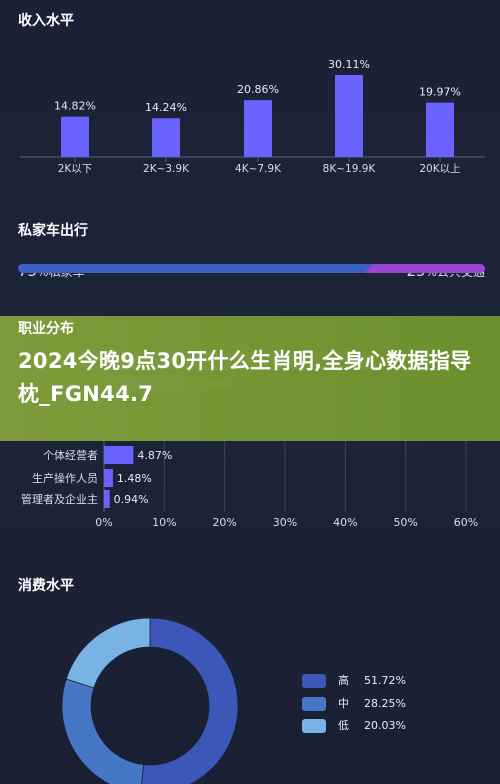 This screenshot has width=500, height=784. I want to click on occupation-bar-label: 1.48%, so click(134, 478).